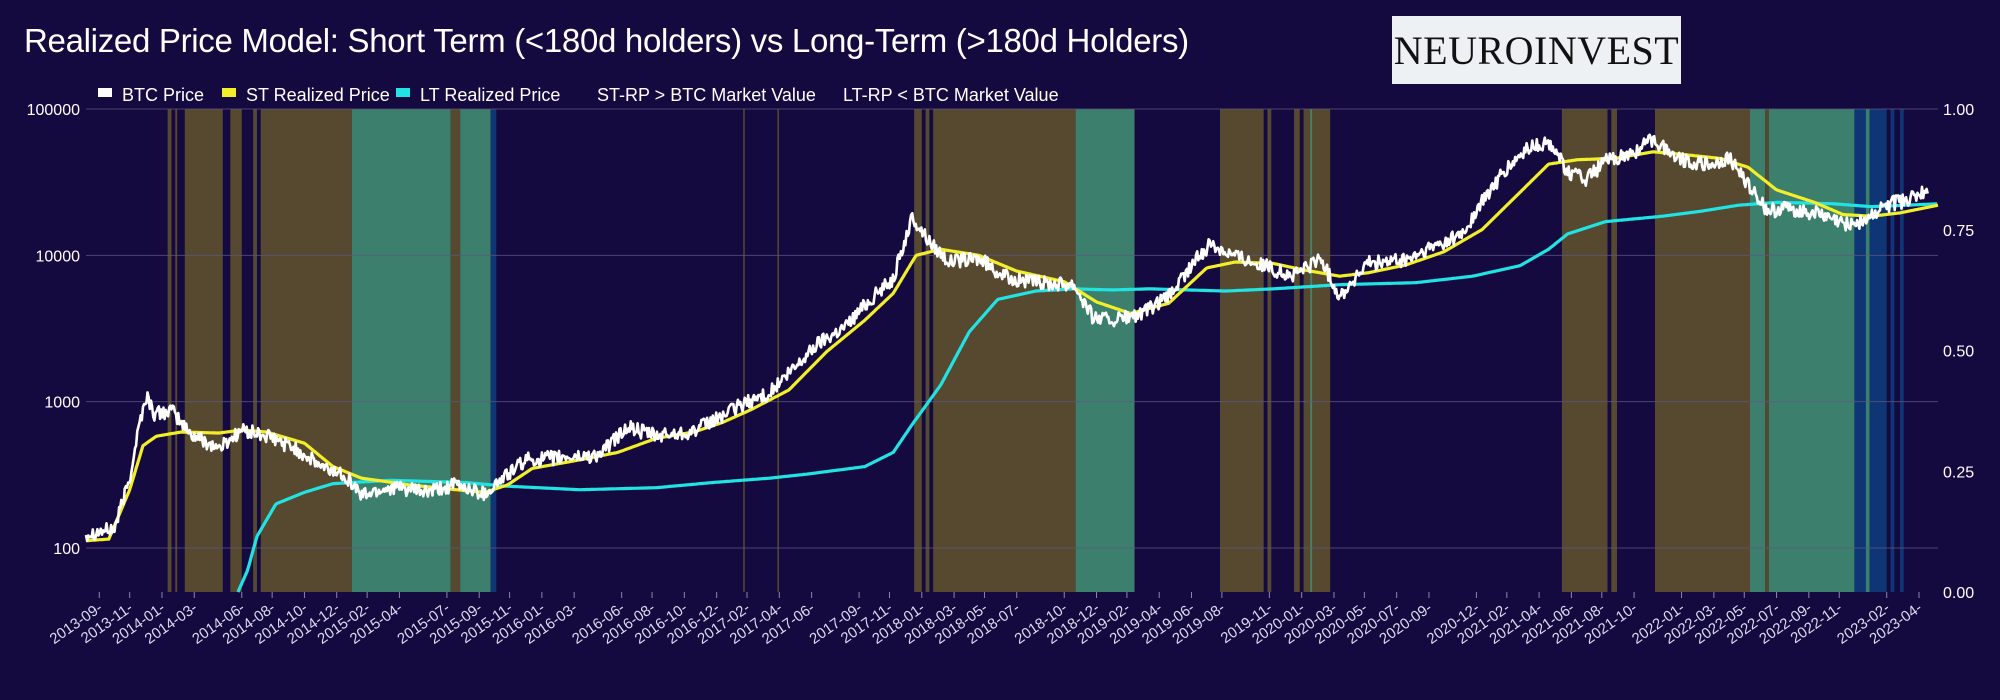 Image resolution: width=2000 pixels, height=700 pixels. I want to click on legend-label: LT-RP < BTC Market Value, so click(951, 95).